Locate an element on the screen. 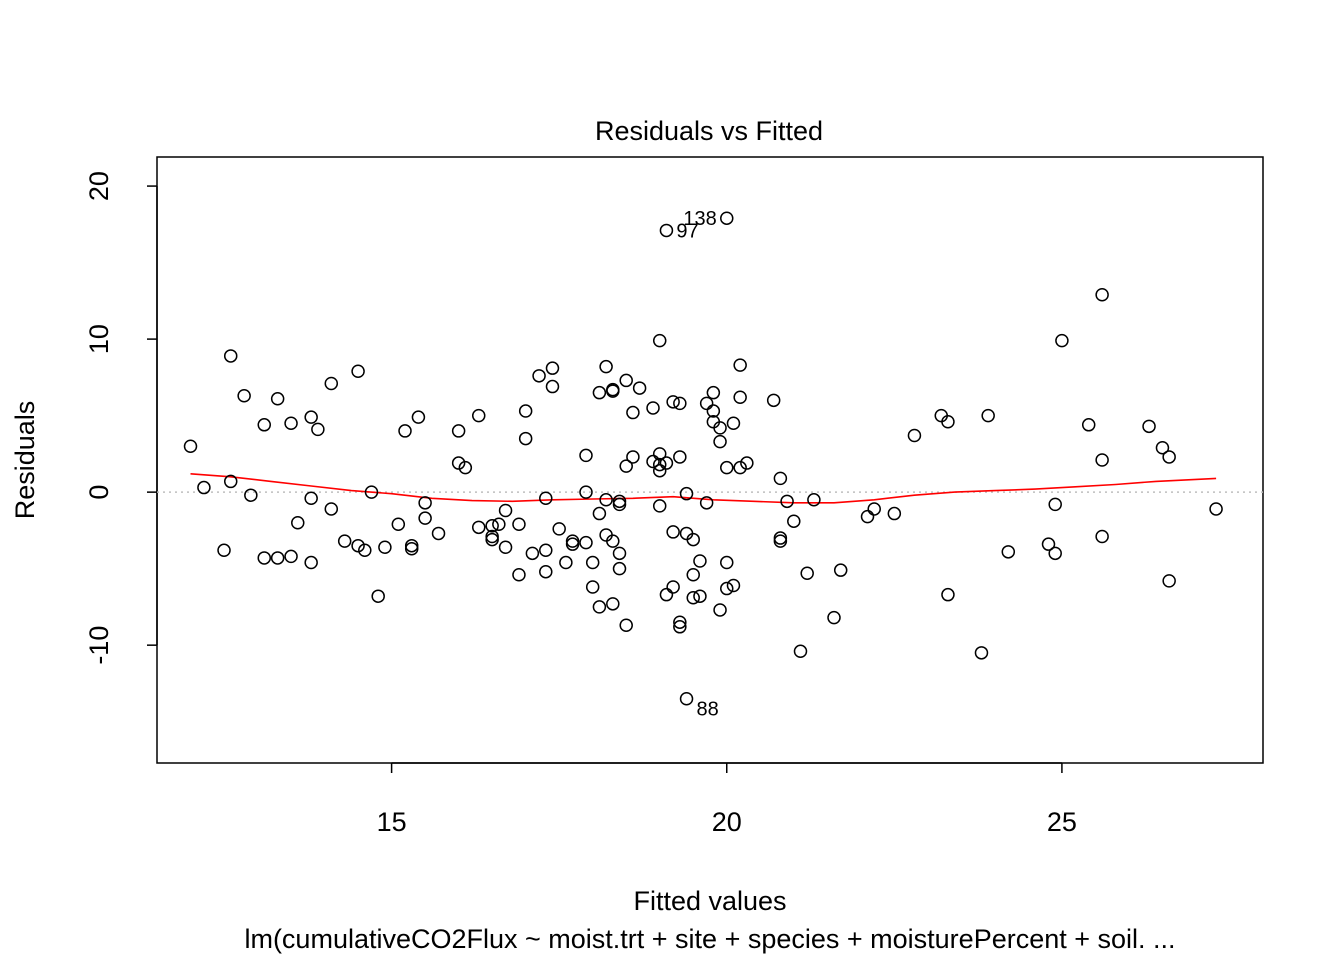  y-tick-label: -10 is located at coordinates (99, 645).